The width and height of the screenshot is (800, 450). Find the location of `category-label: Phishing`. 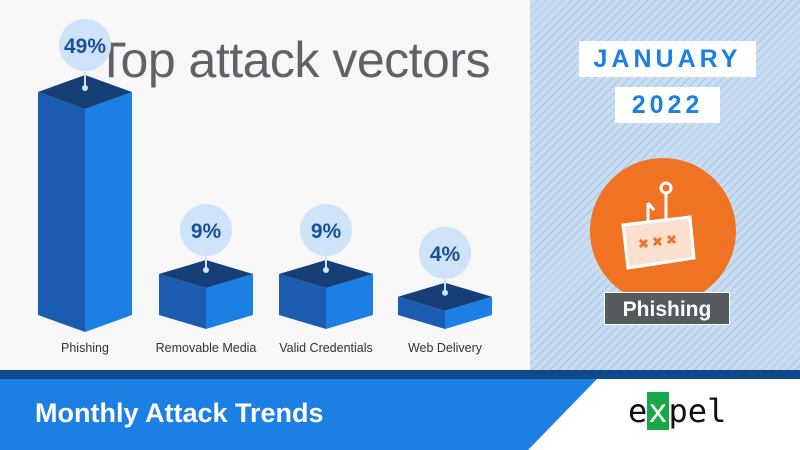

category-label: Phishing is located at coordinates (85, 348).